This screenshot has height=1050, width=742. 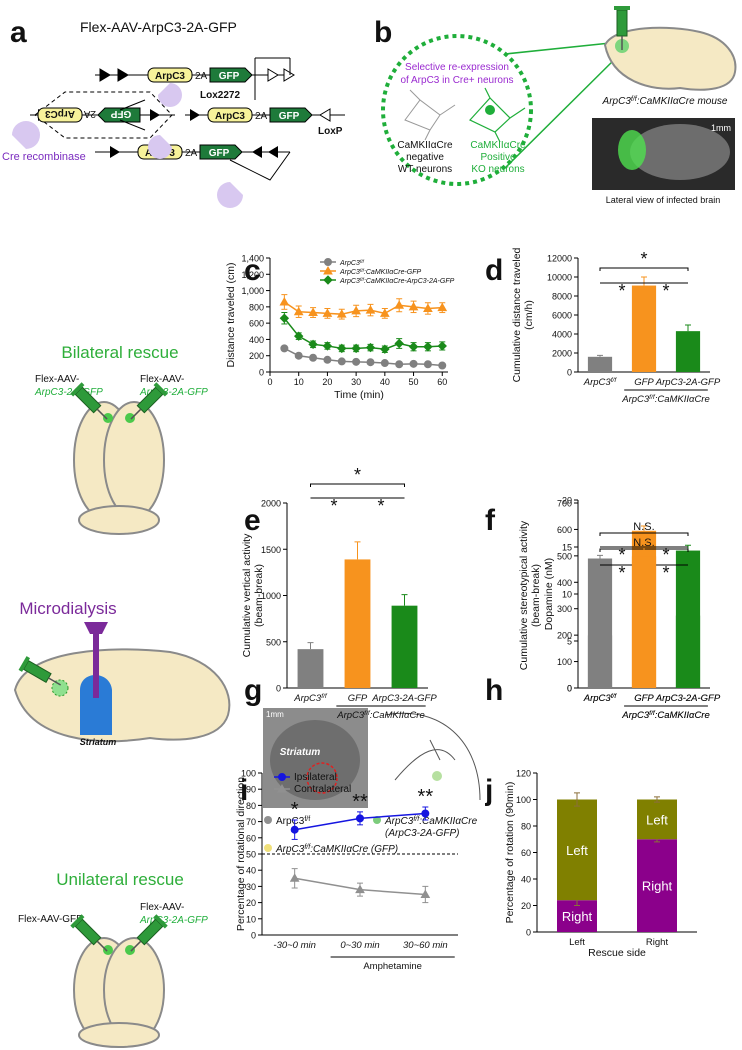 I want to click on x-tick-label: ArpC3-2A-GFP, so click(x=688, y=698).